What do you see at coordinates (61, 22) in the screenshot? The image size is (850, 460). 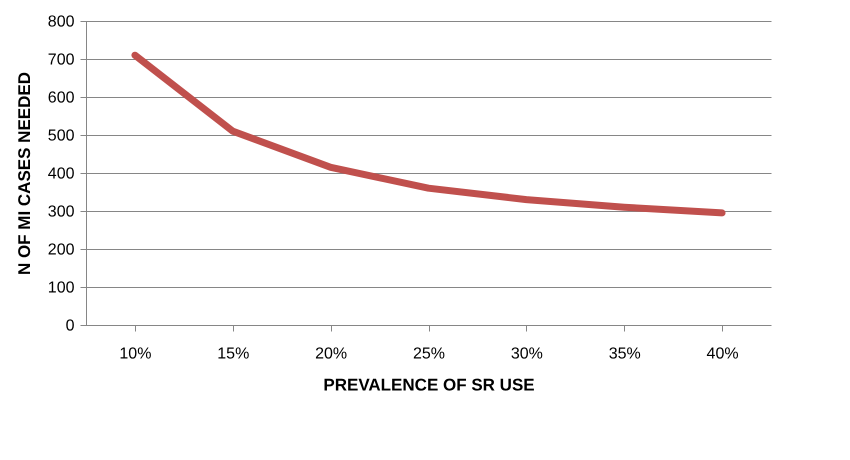 I see `y-tick-label: 800` at bounding box center [61, 22].